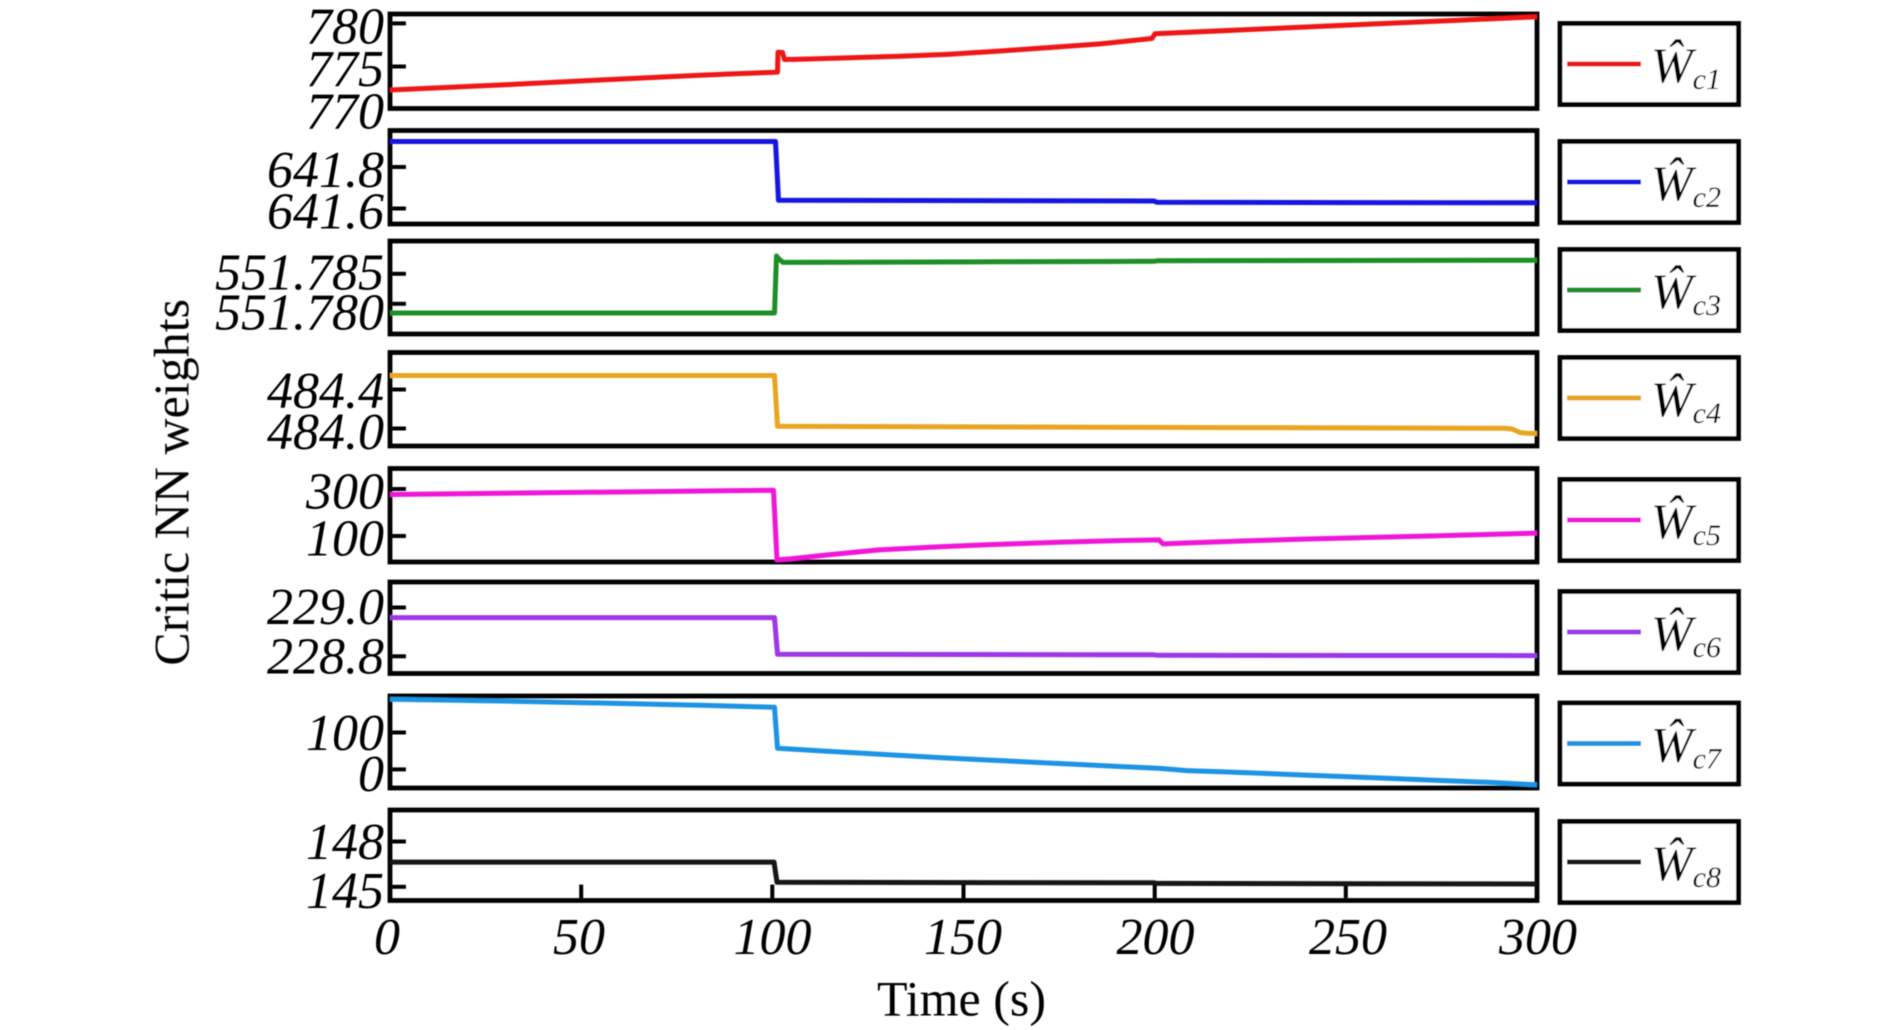  I want to click on svg-text: 780, so click(345, 28).